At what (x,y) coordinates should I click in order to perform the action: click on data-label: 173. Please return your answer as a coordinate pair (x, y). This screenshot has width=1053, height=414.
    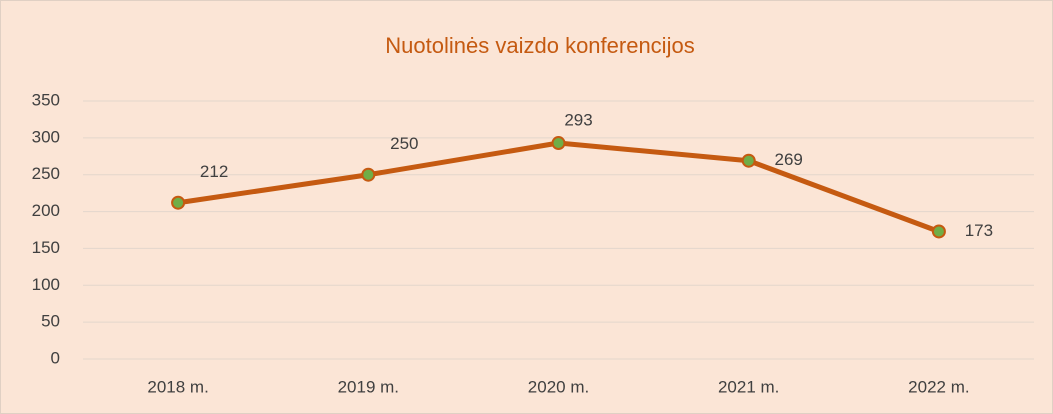
    Looking at the image, I should click on (979, 230).